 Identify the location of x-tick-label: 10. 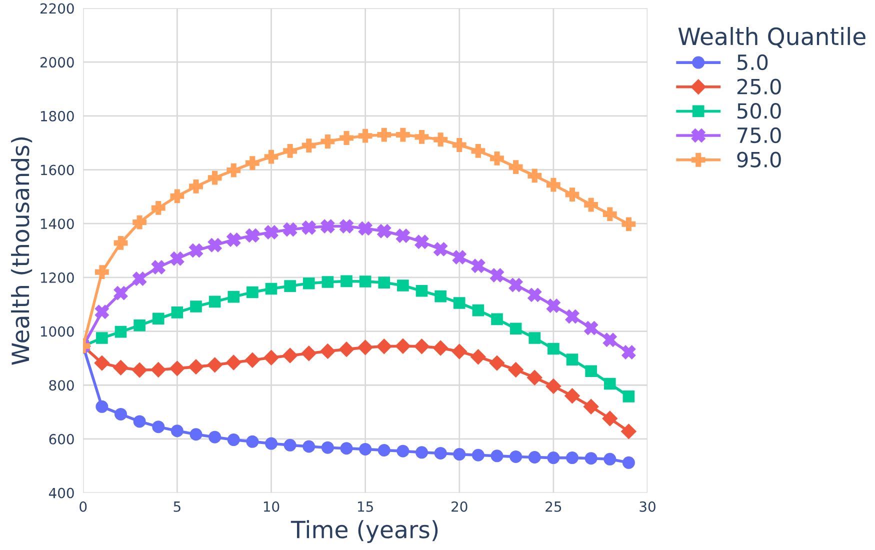
(272, 506).